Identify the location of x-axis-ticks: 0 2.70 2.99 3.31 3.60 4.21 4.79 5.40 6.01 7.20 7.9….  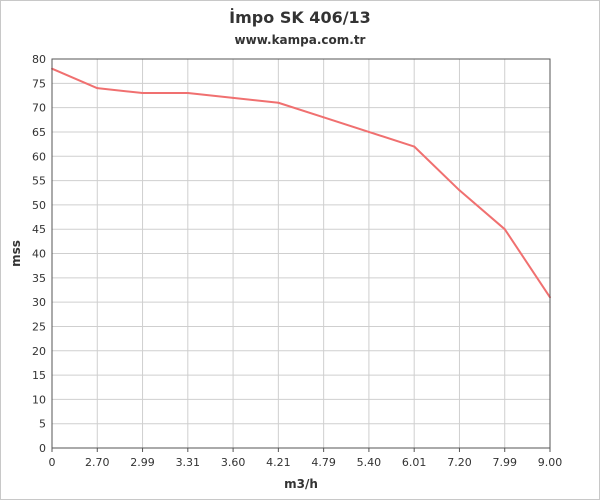
(306, 458).